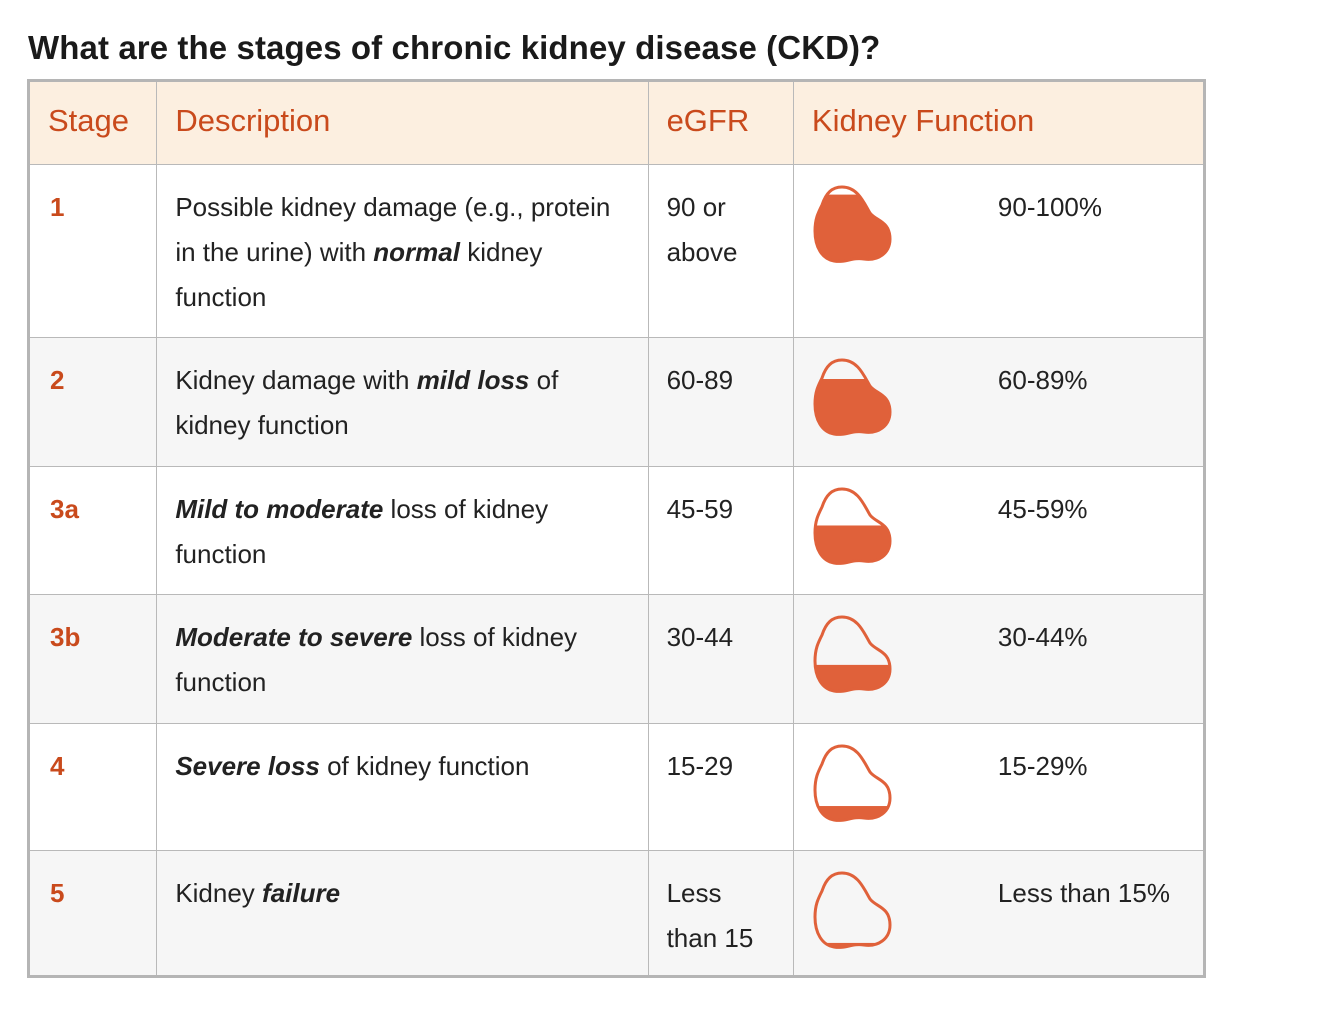  I want to click on egfr-value: 90 or above, so click(720, 251).